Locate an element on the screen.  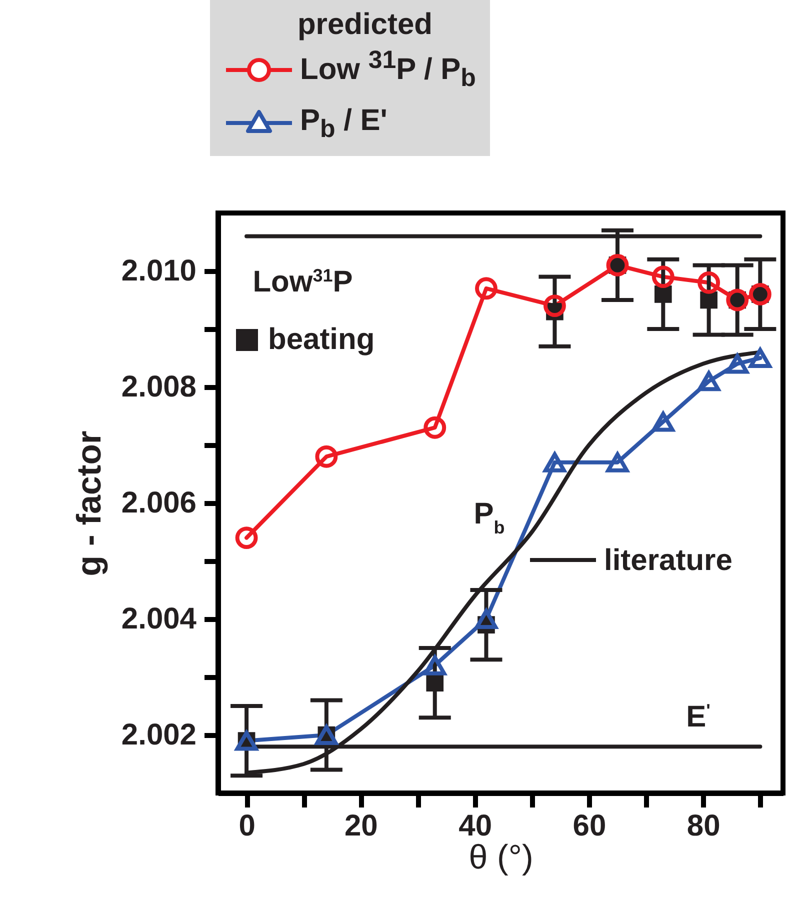
y-tick-label: 2.002 is located at coordinates (158, 735).